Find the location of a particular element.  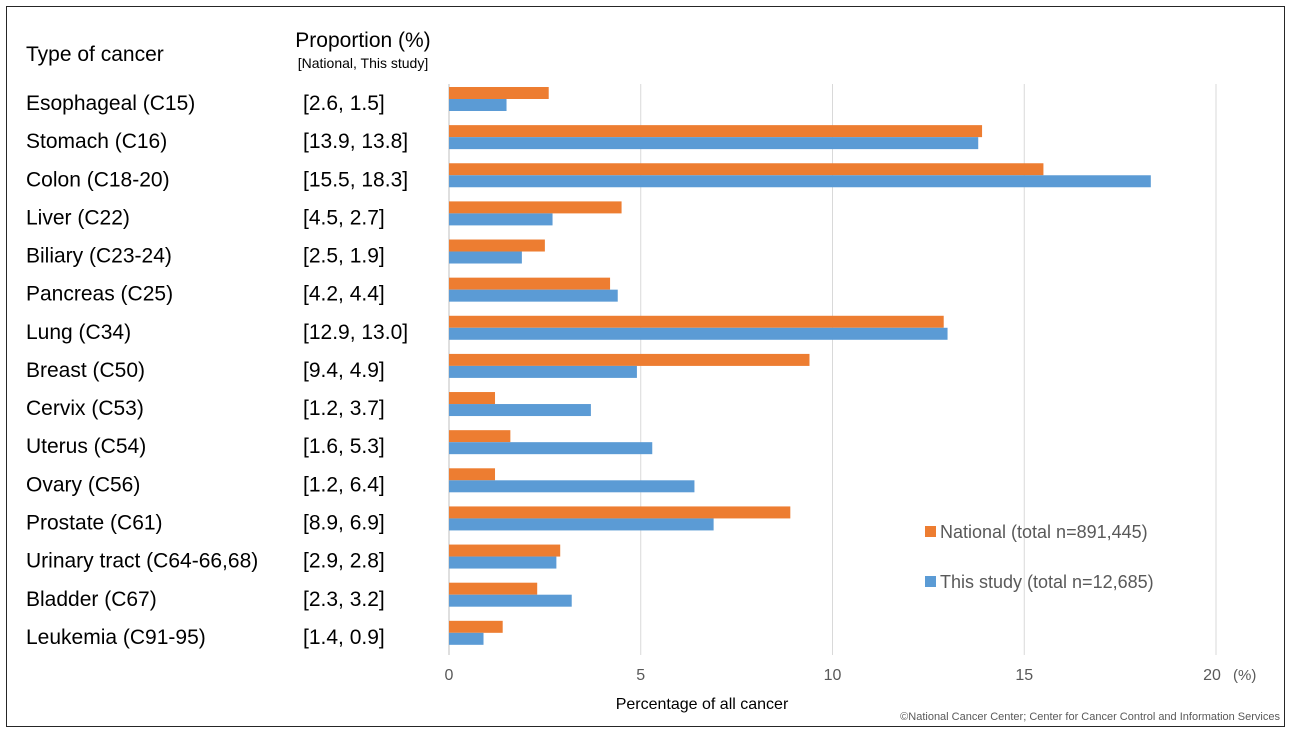

bar-this-study-ovary is located at coordinates (572, 486).